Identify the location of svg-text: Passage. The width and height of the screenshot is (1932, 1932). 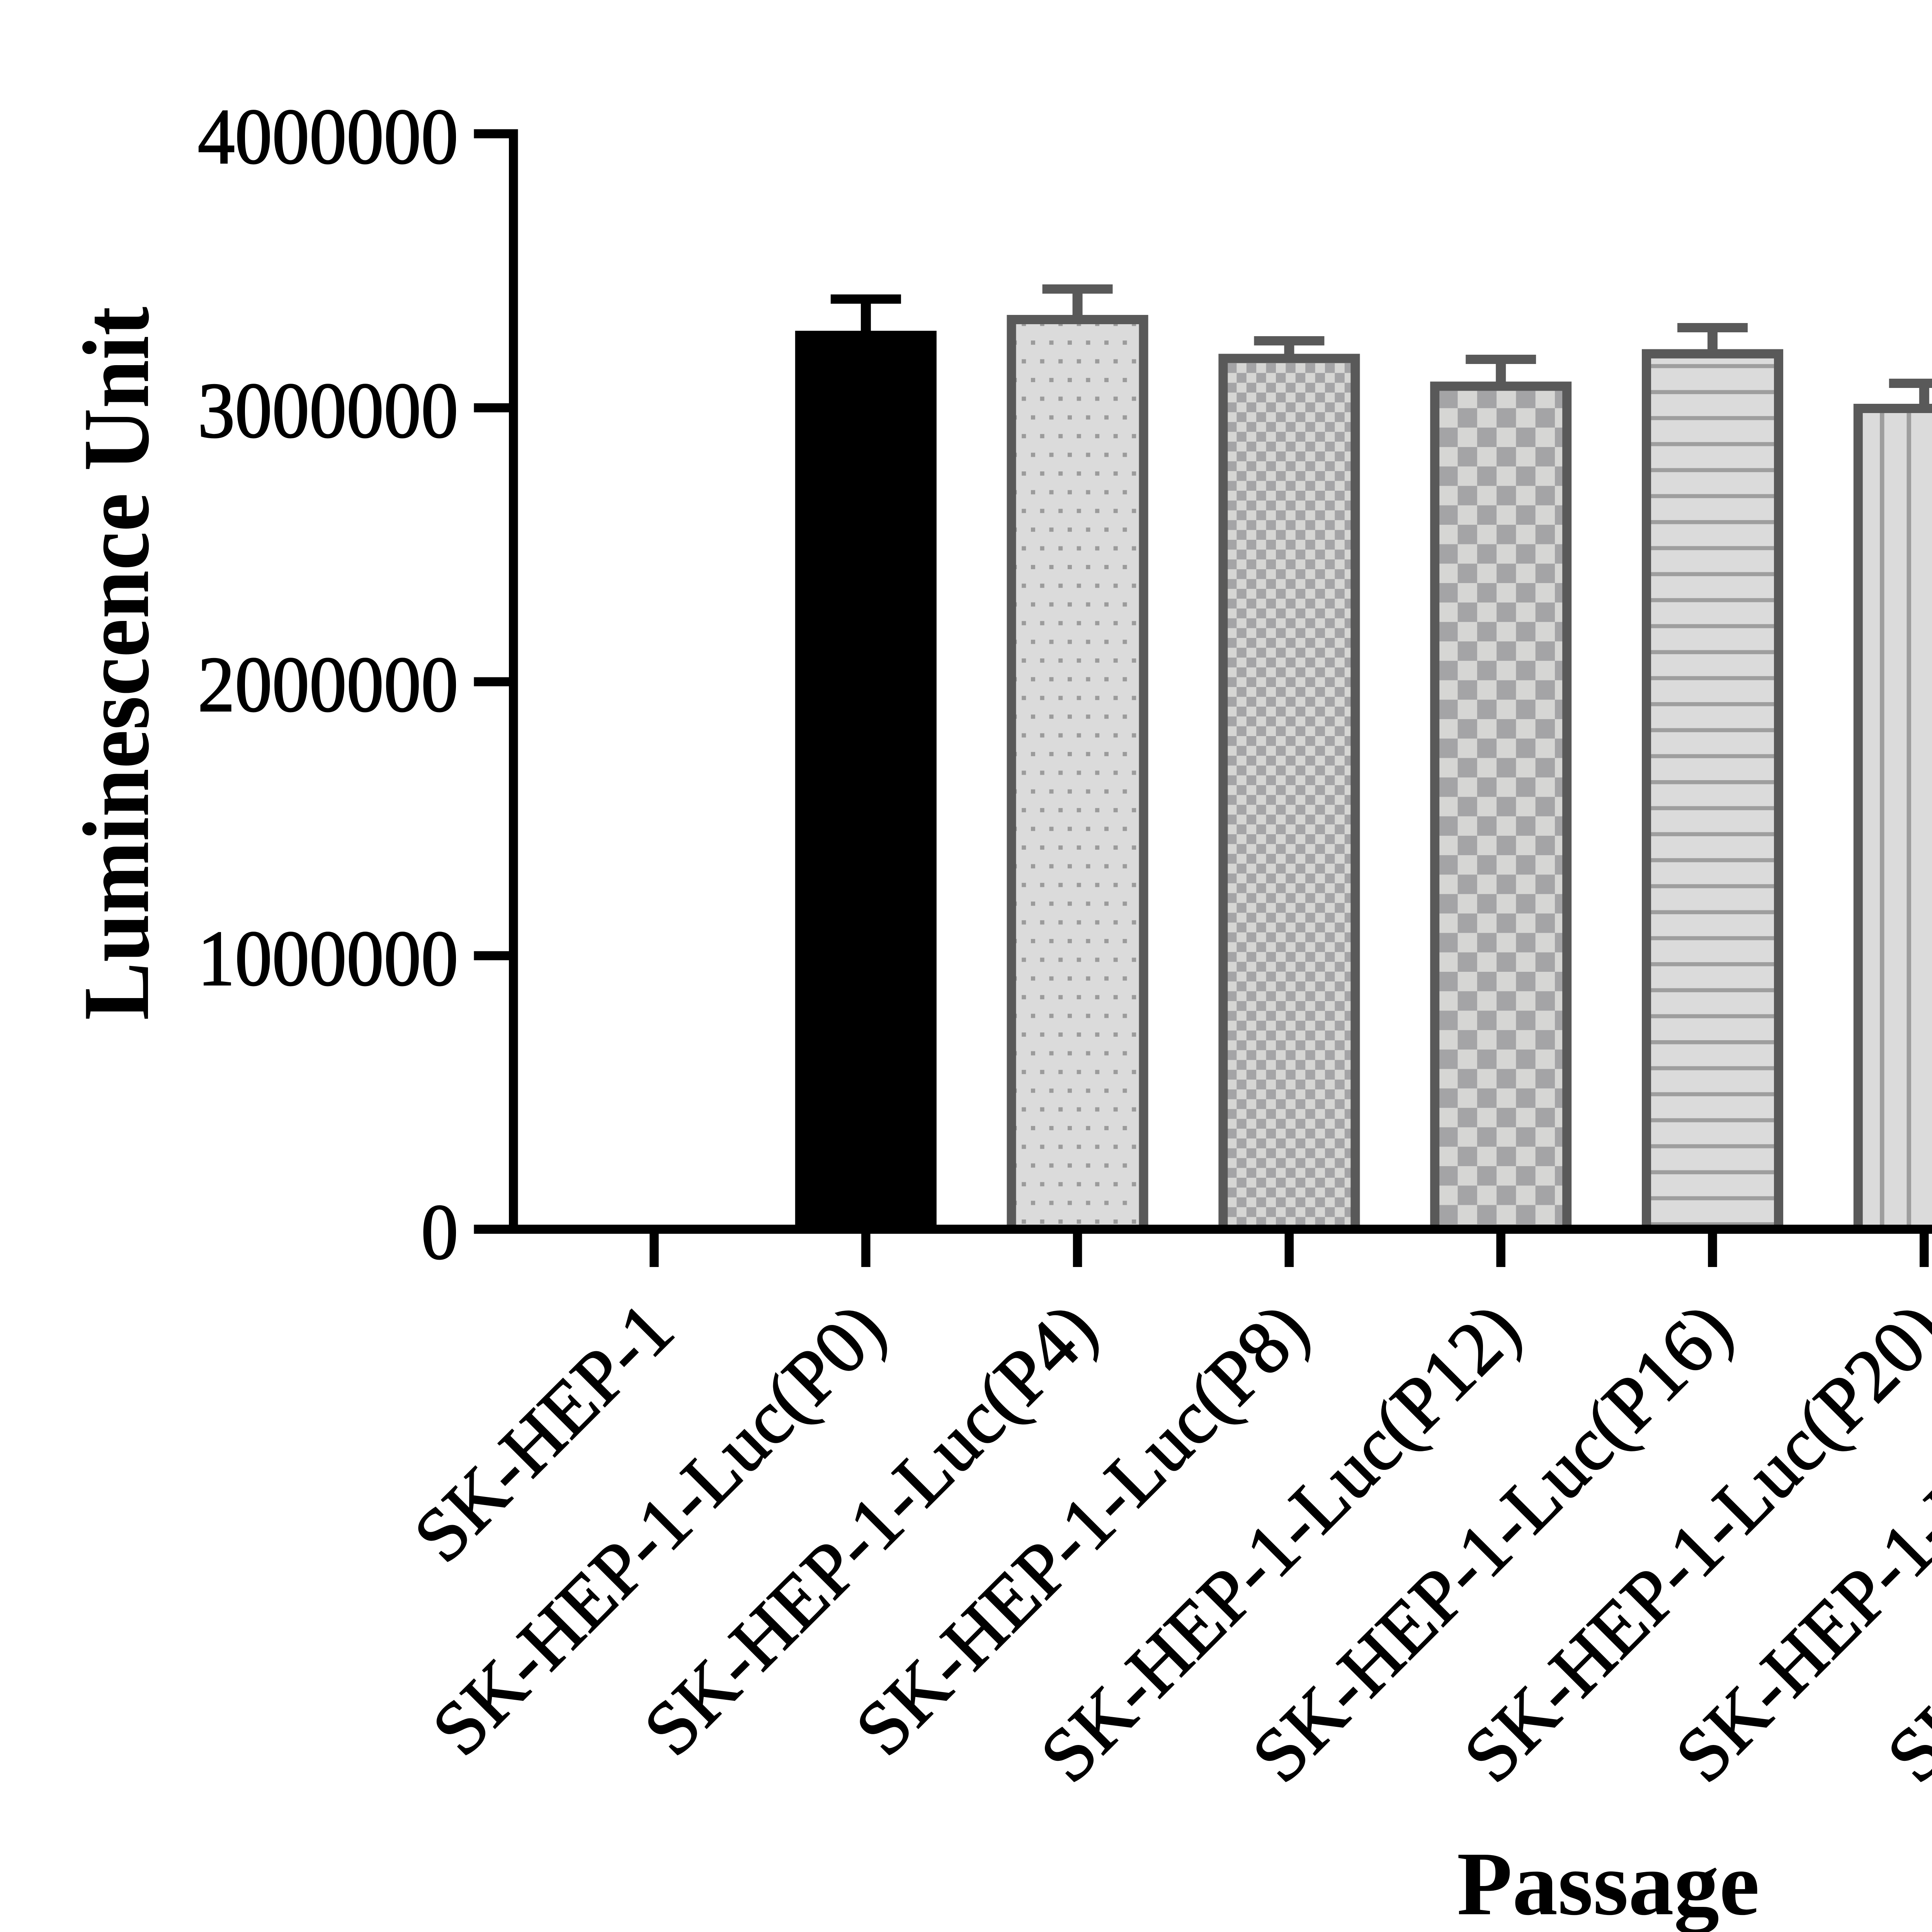
(1608, 1883).